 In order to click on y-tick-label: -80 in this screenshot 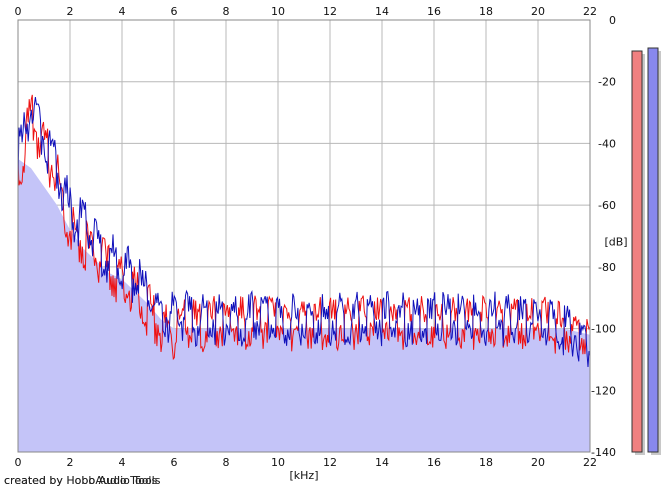, I will do `click(607, 267)`.